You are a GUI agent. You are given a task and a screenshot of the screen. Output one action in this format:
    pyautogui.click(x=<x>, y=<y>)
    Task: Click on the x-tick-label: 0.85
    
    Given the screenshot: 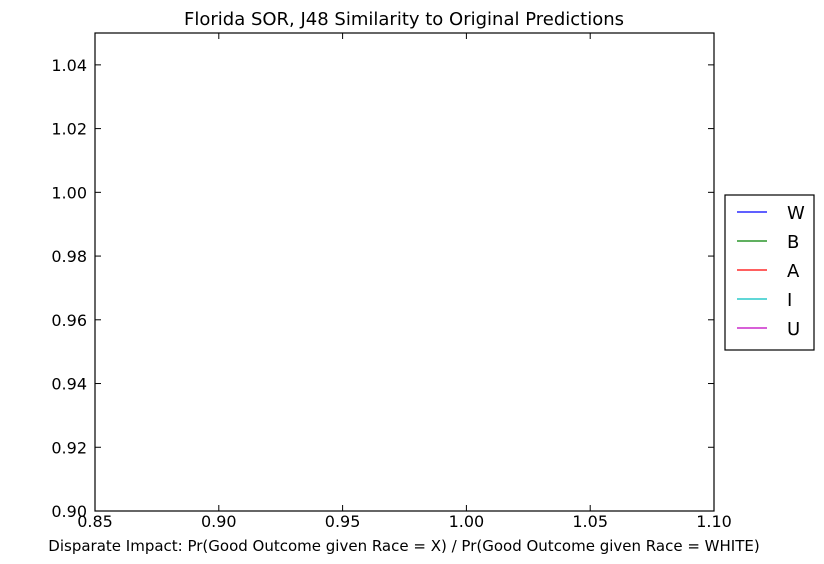 What is the action you would take?
    pyautogui.click(x=95, y=521)
    